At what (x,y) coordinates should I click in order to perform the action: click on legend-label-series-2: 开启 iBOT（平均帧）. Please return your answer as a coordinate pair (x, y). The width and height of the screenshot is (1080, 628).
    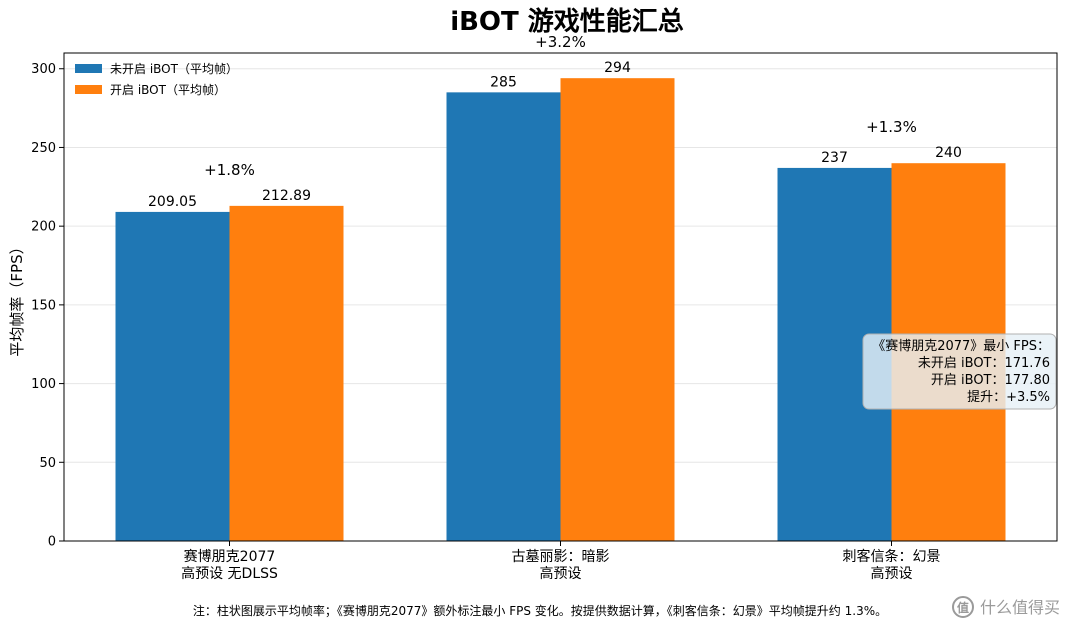
    Looking at the image, I should click on (168, 90).